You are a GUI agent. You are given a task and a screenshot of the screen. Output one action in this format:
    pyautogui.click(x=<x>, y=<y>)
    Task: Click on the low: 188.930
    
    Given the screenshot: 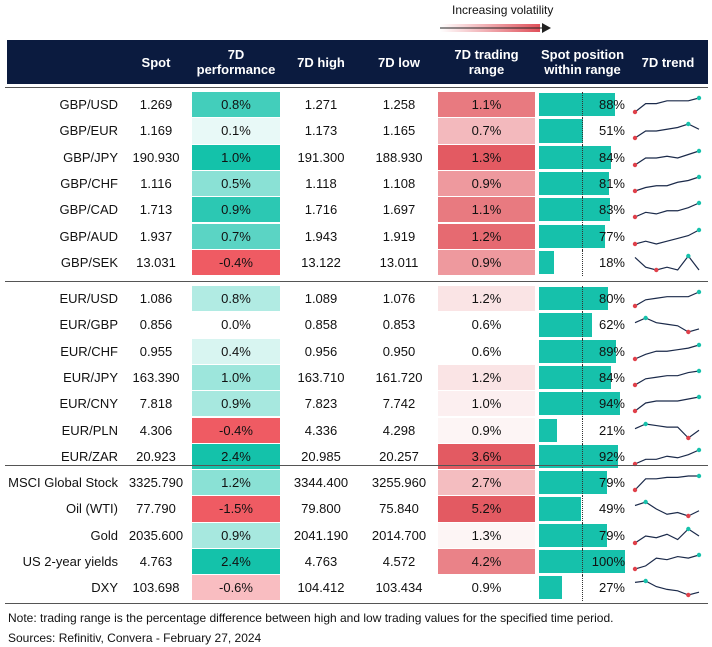 What is the action you would take?
    pyautogui.click(x=399, y=157)
    